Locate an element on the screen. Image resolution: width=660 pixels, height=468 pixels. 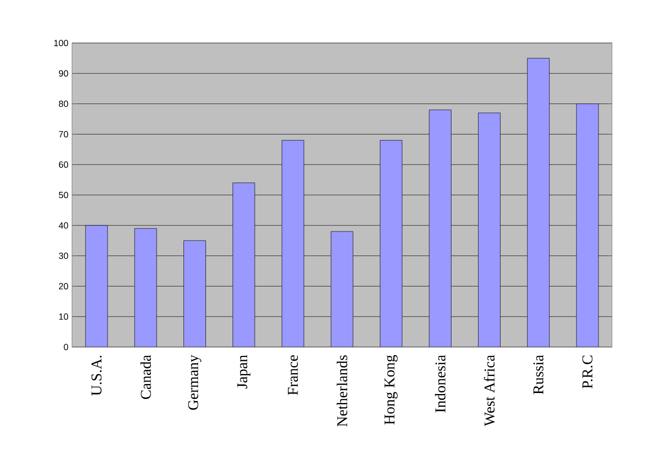
x-tick-label: Russia is located at coordinates (538, 374).